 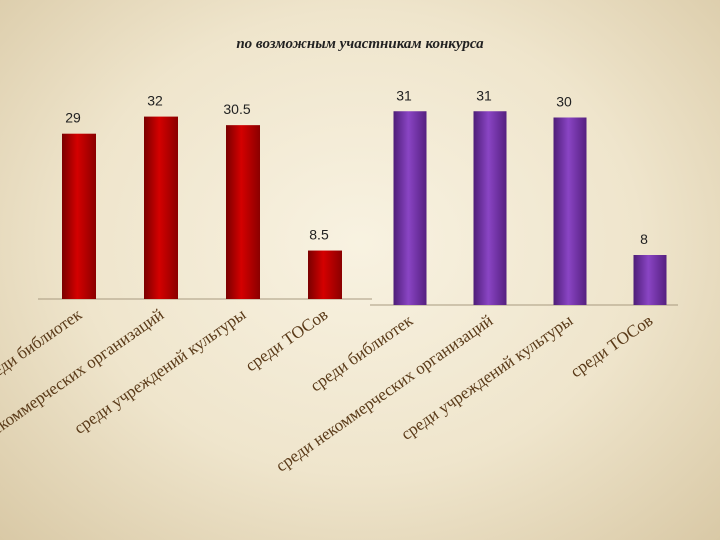 I want to click on data-label: 30.5, so click(x=236, y=109).